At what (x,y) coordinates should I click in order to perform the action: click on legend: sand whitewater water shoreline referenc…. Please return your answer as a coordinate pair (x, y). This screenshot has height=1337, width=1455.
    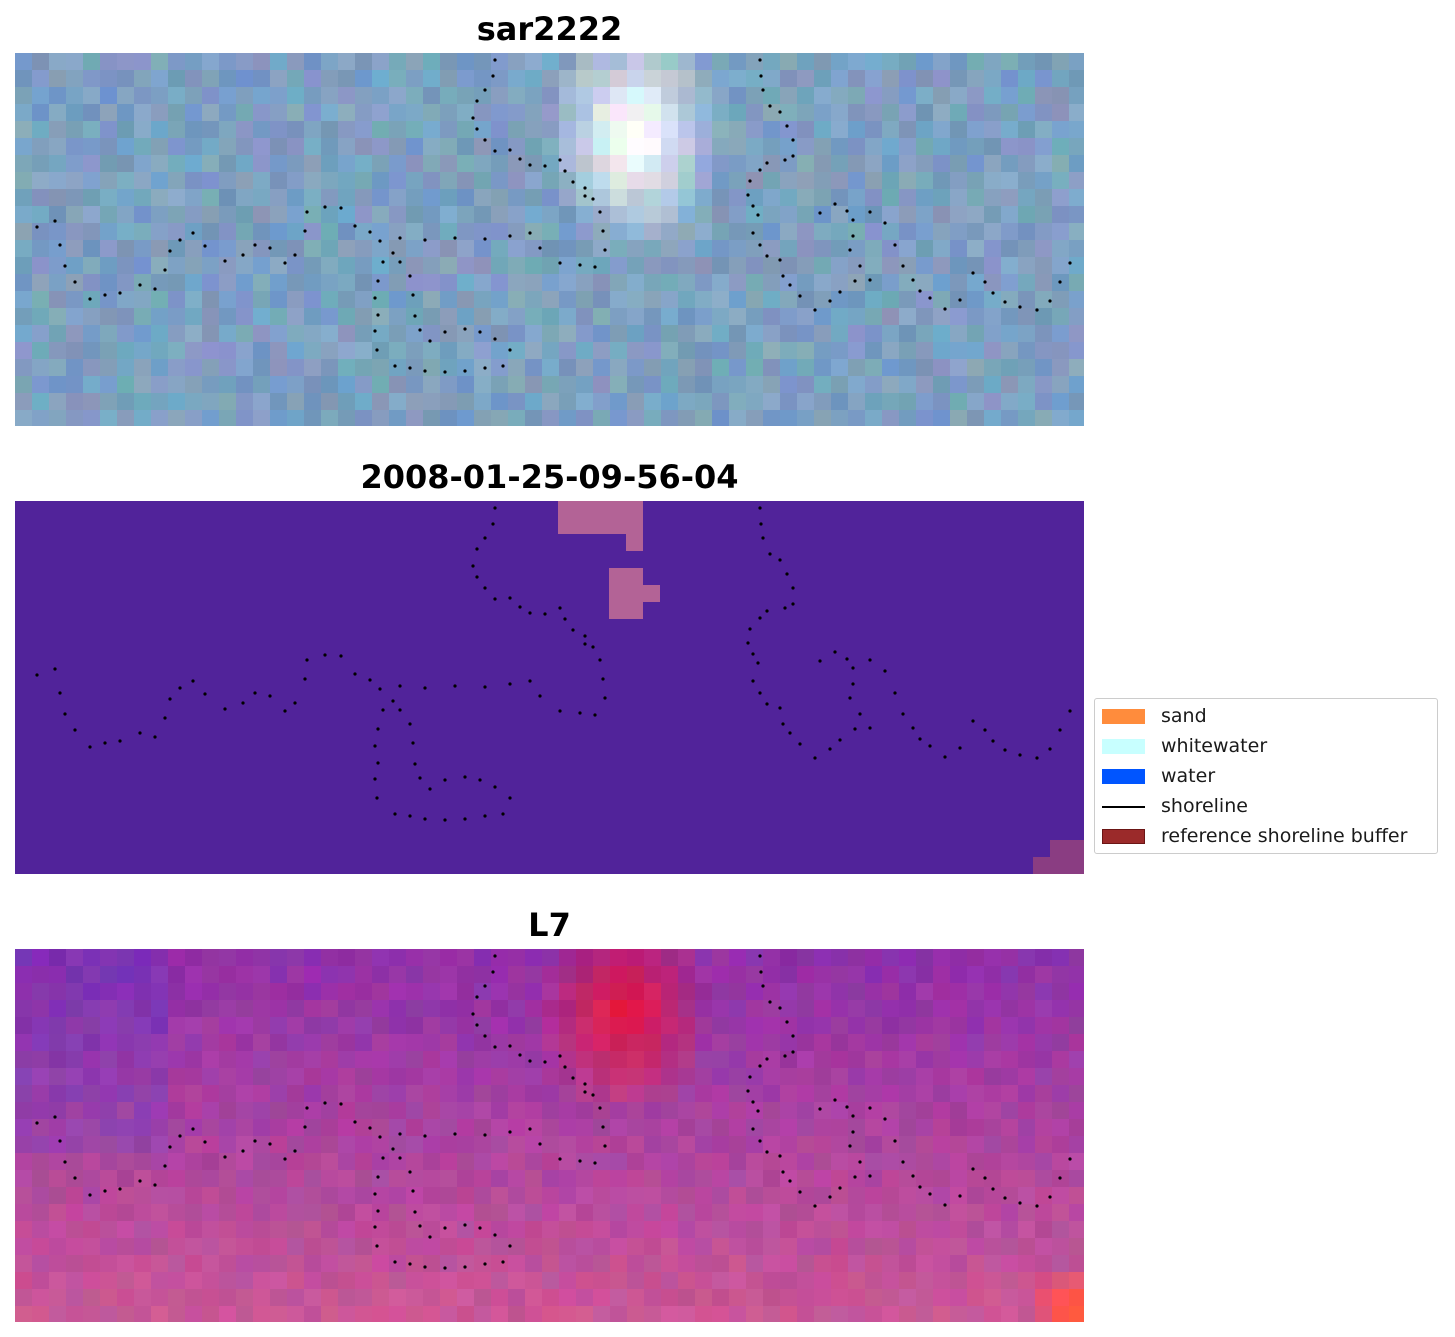
    Looking at the image, I should click on (1266, 776).